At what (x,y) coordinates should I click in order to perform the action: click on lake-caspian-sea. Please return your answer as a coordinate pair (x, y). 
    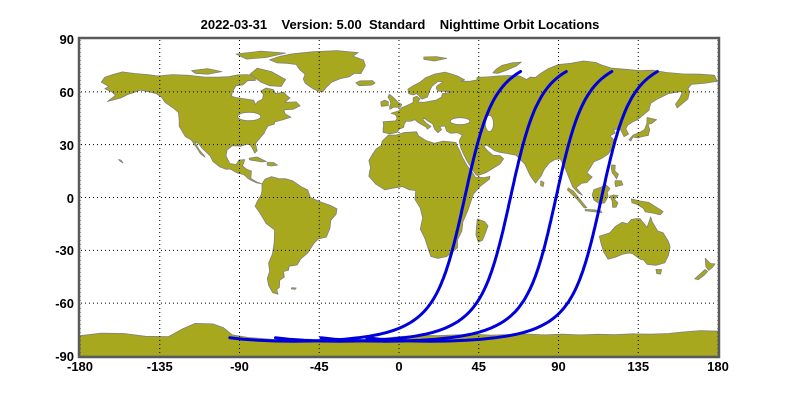
    Looking at the image, I should click on (489, 124).